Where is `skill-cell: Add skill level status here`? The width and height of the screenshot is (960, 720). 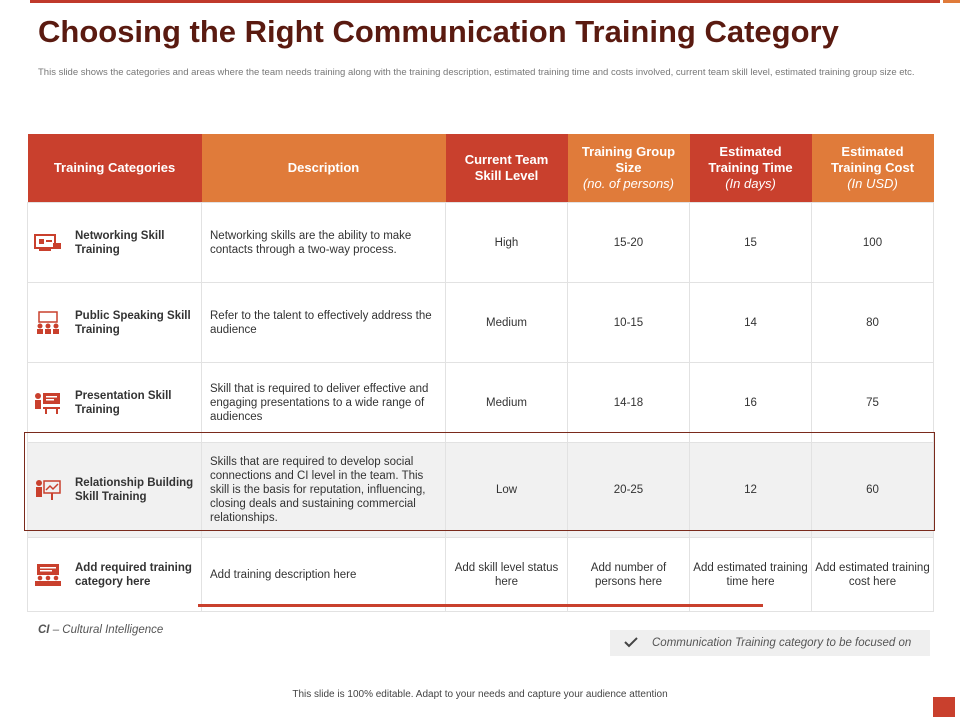
skill-cell: Add skill level status here is located at coordinates (506, 574).